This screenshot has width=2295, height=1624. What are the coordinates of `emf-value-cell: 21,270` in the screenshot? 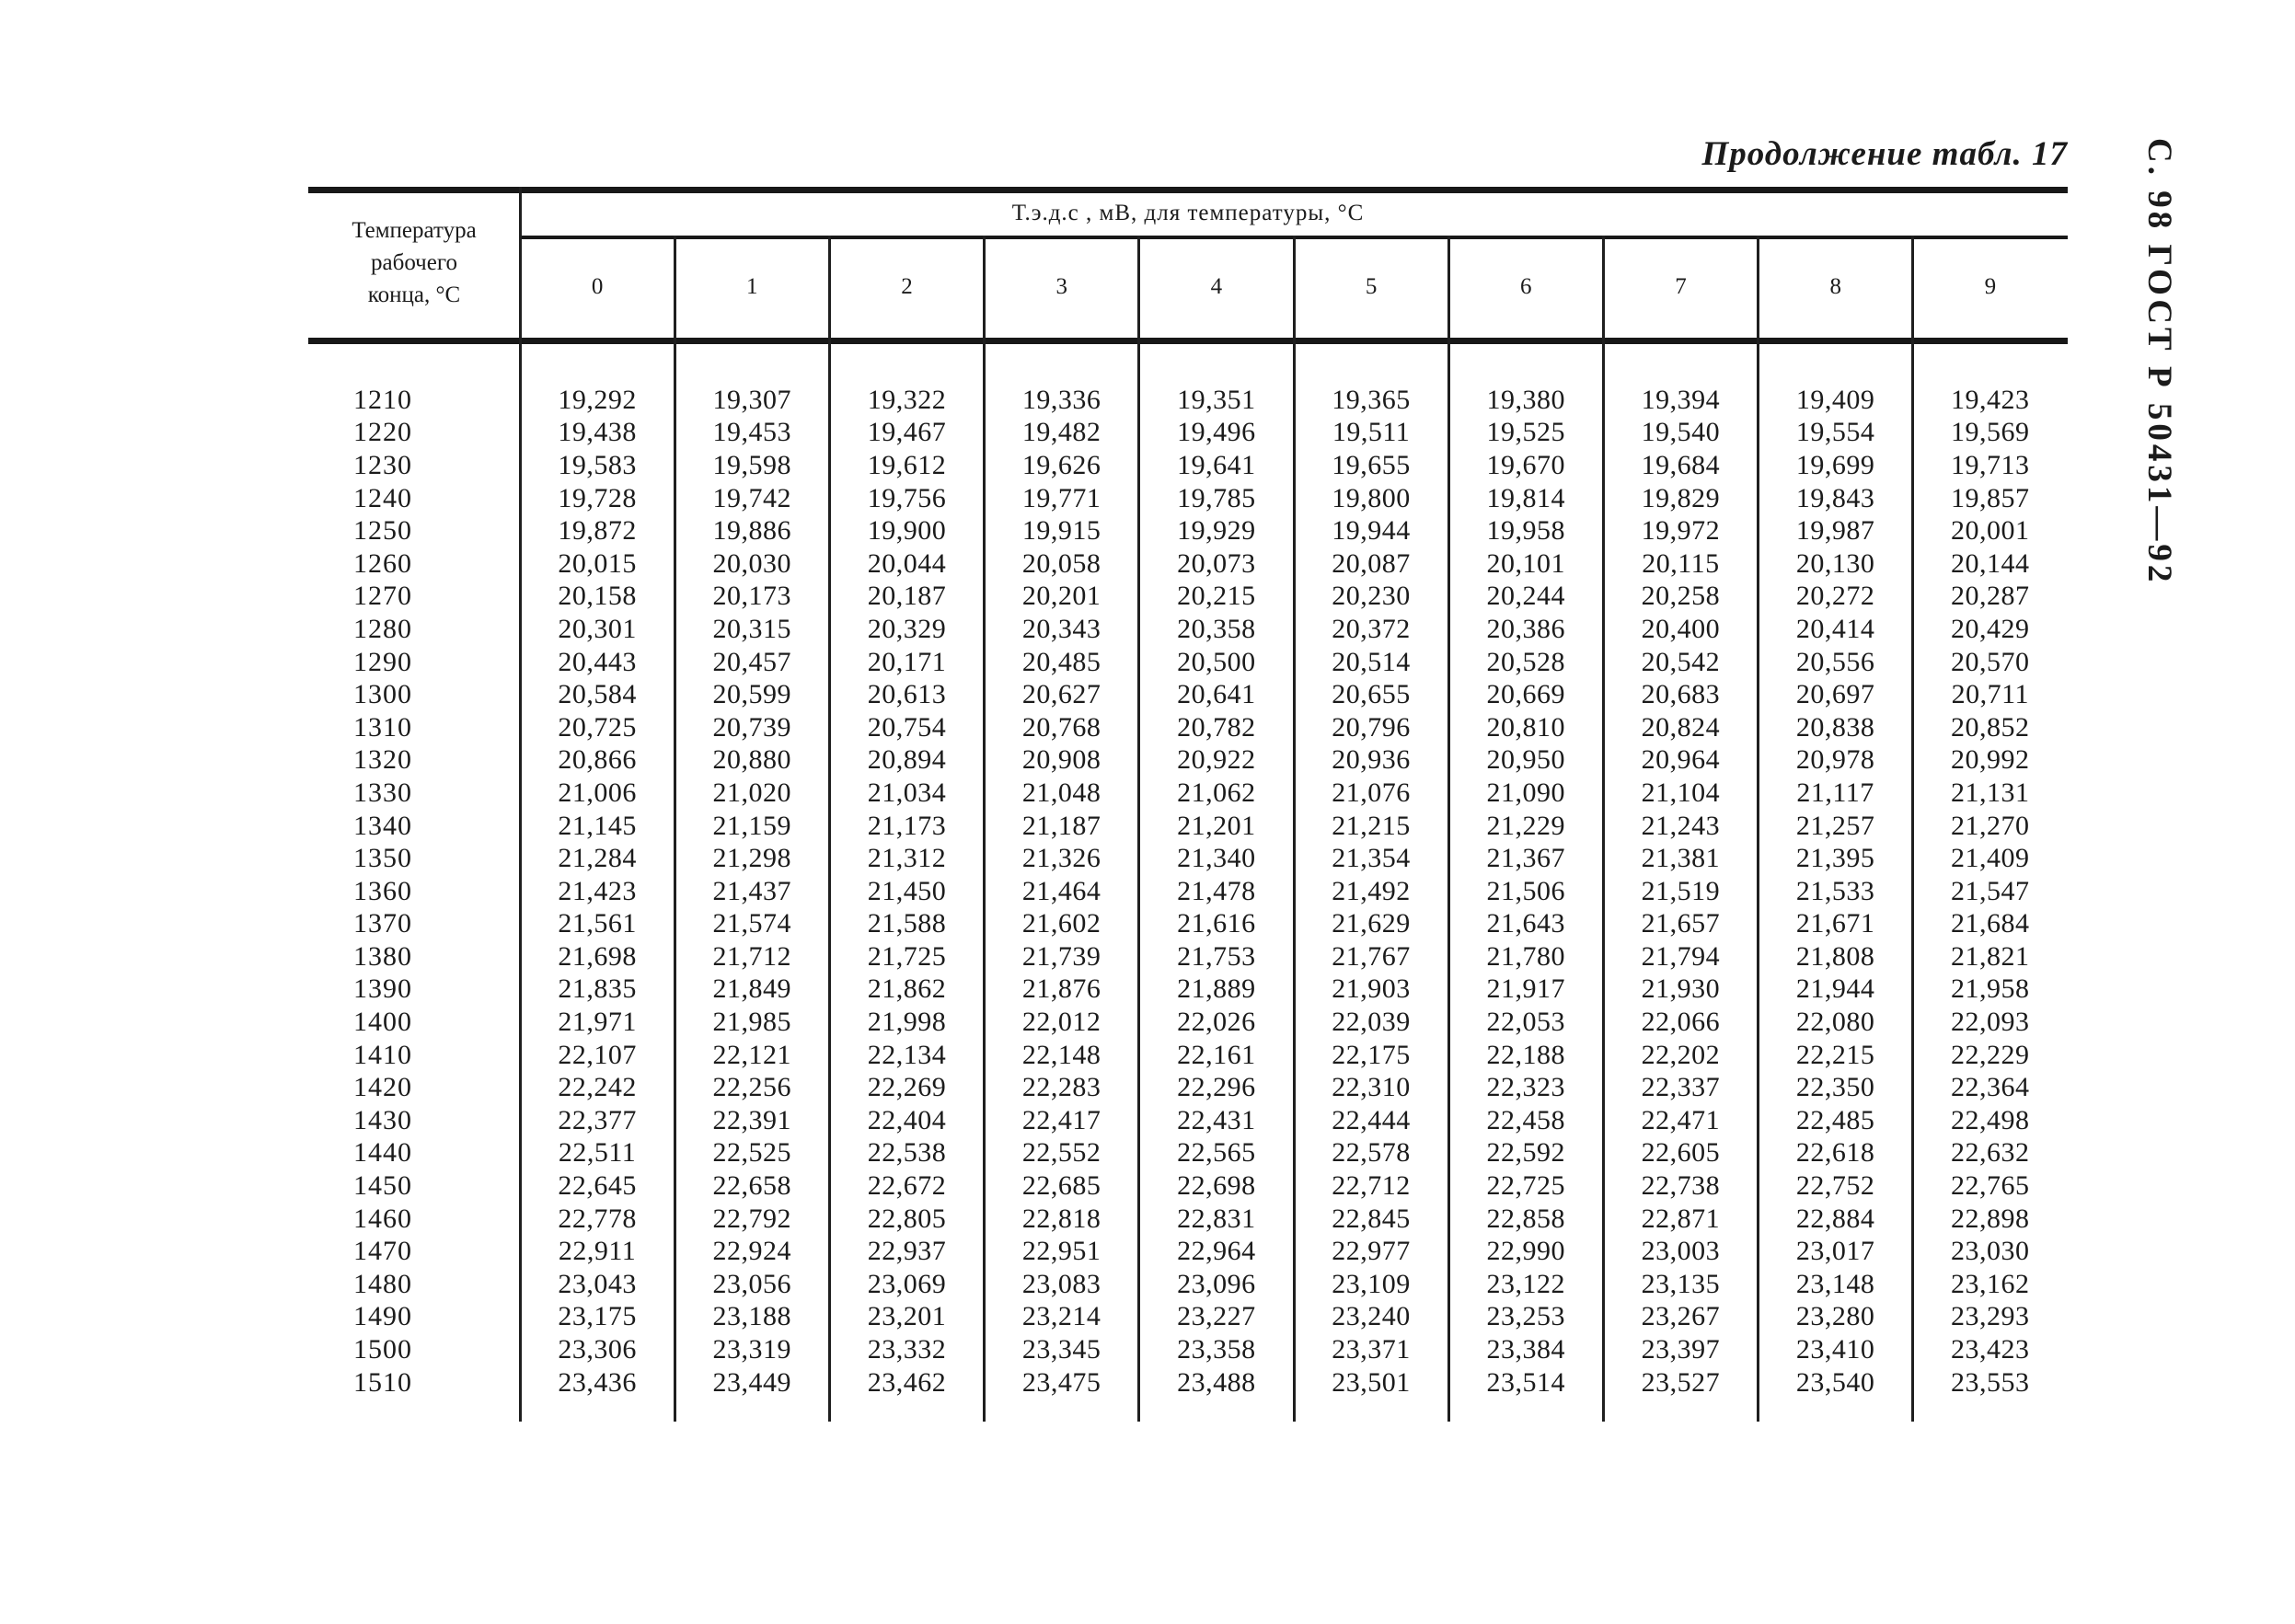 It's located at (1991, 826).